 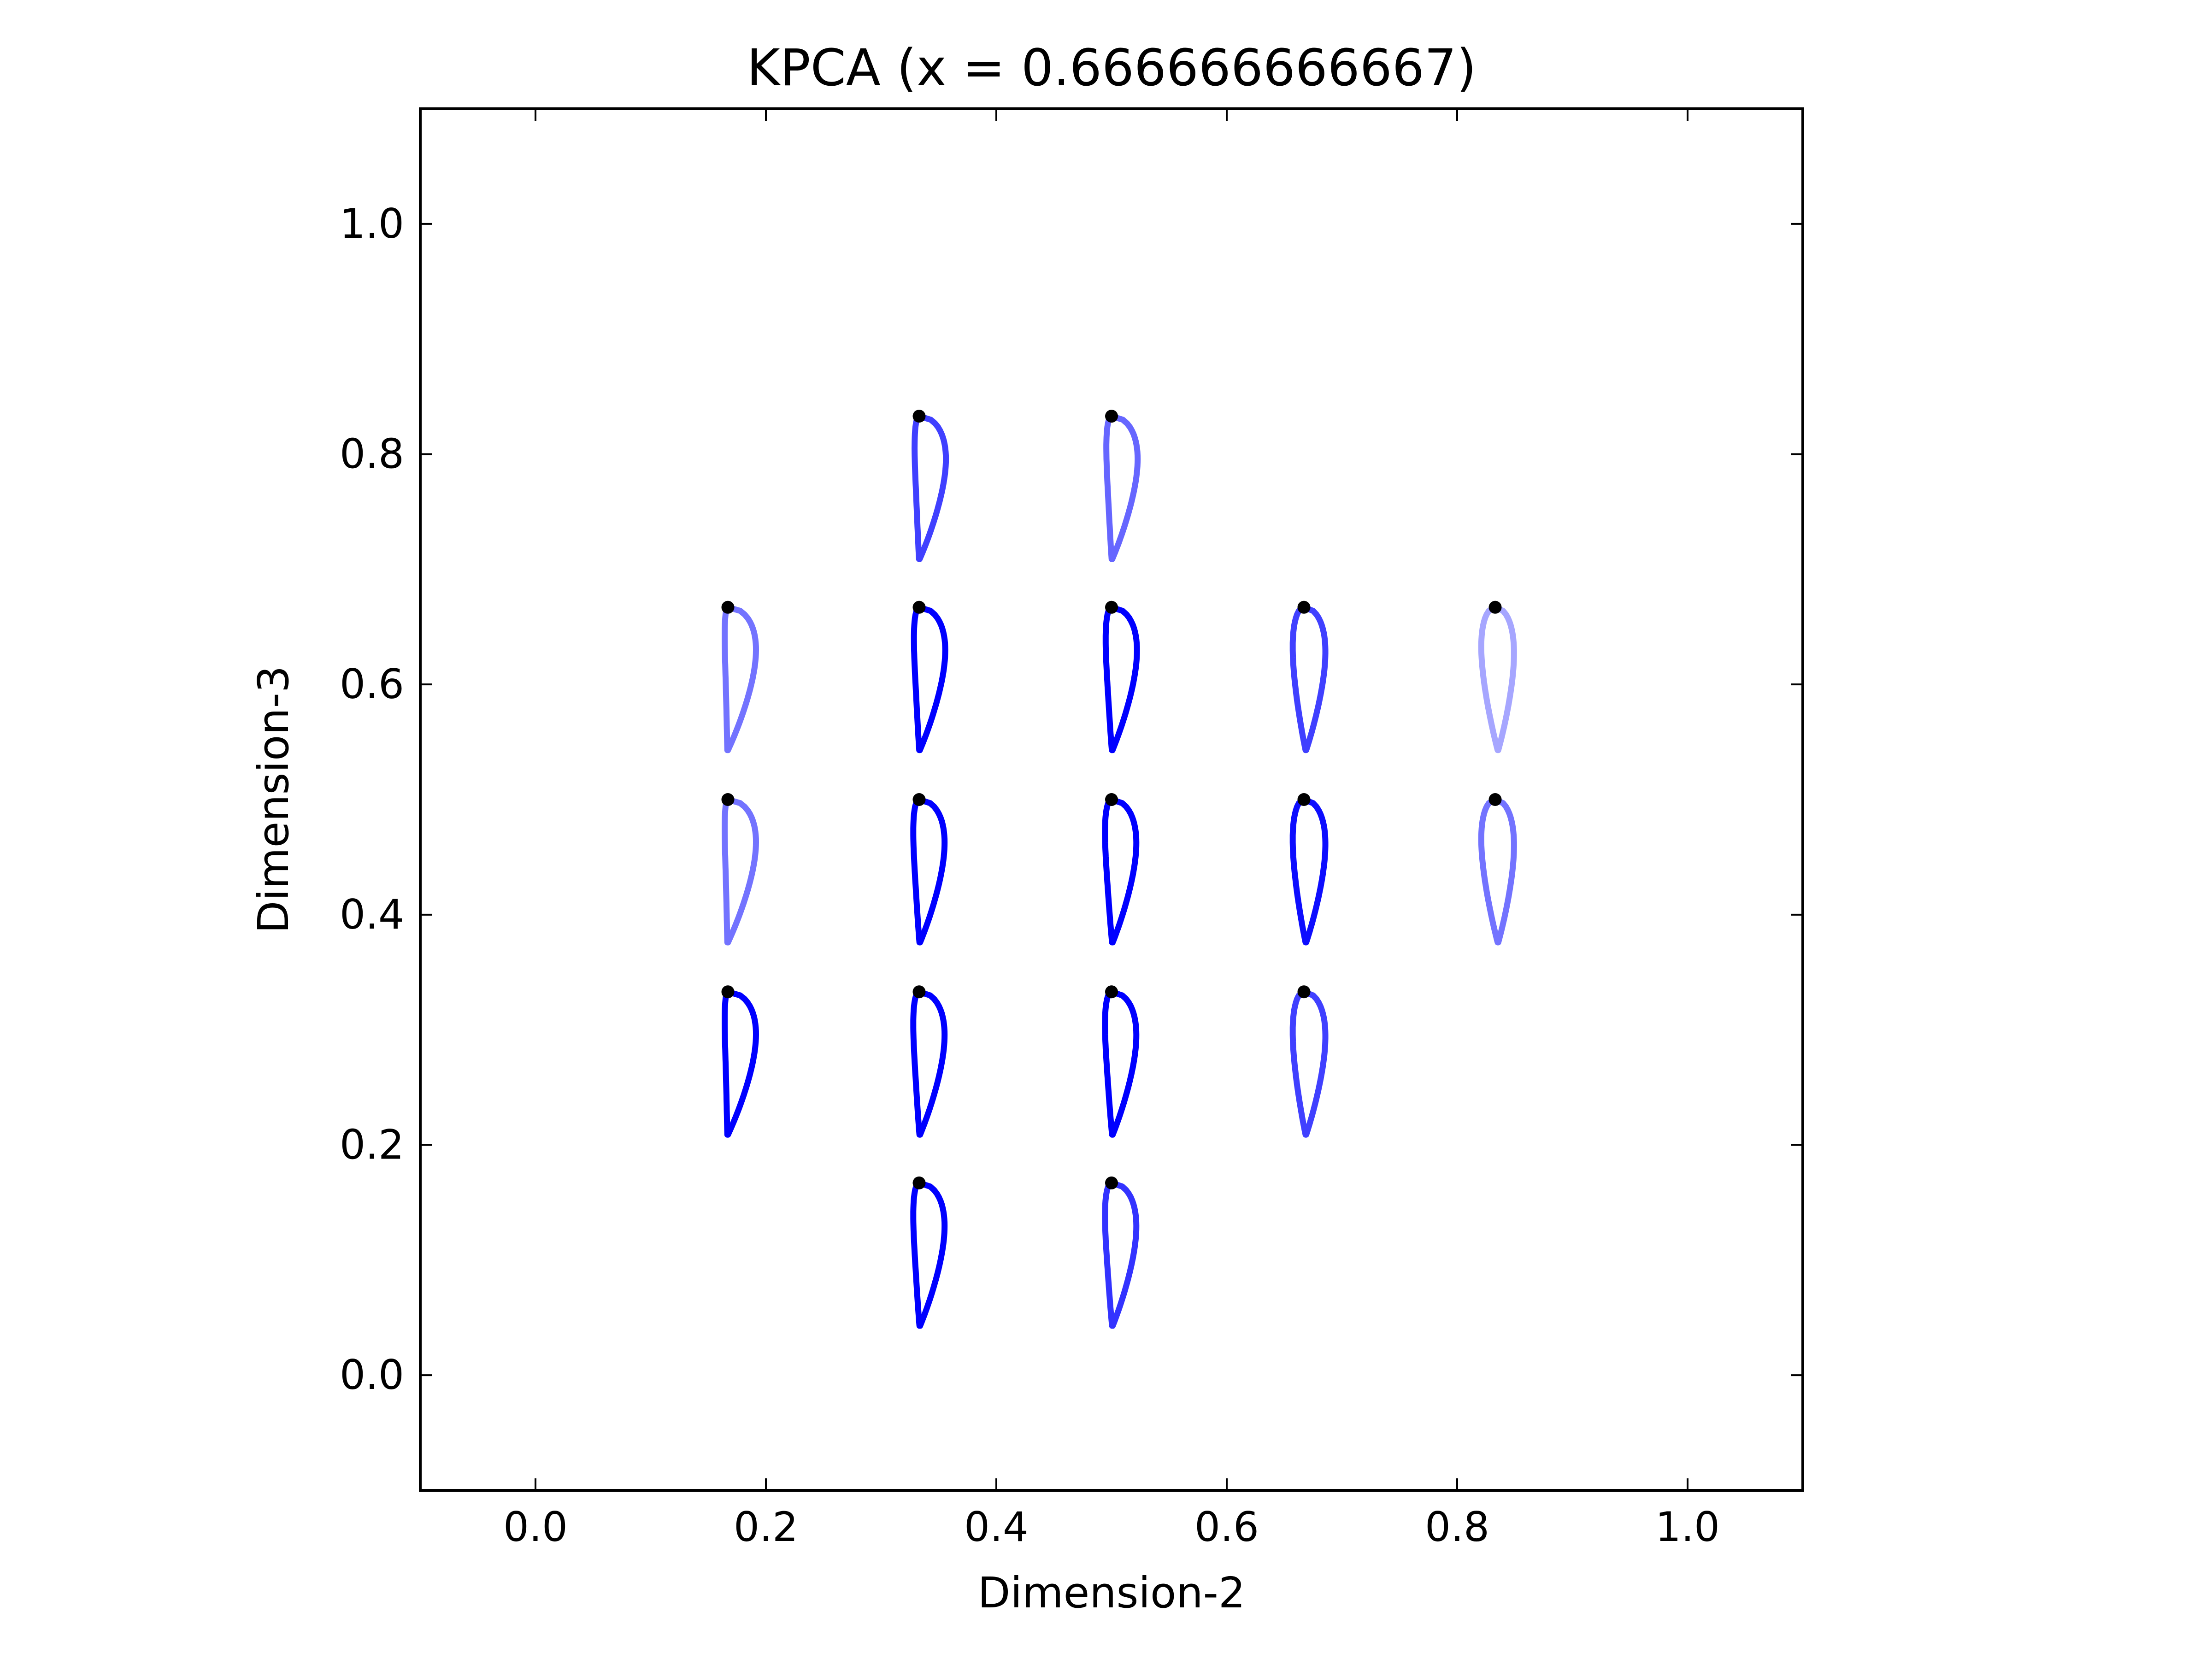 I want to click on y-tick-label: 1.0, so click(x=372, y=223).